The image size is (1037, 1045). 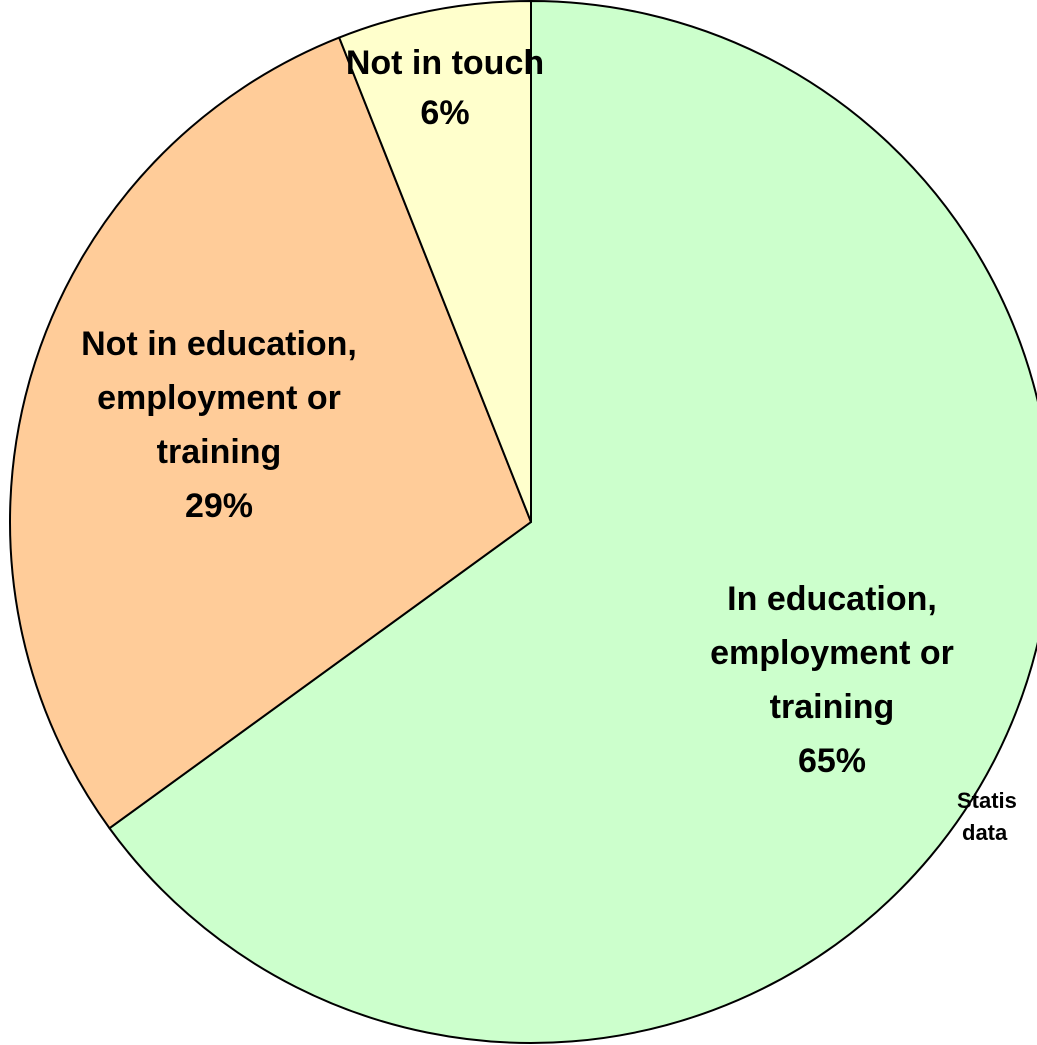 What do you see at coordinates (985, 832) in the screenshot?
I see `footnote-line-2: data` at bounding box center [985, 832].